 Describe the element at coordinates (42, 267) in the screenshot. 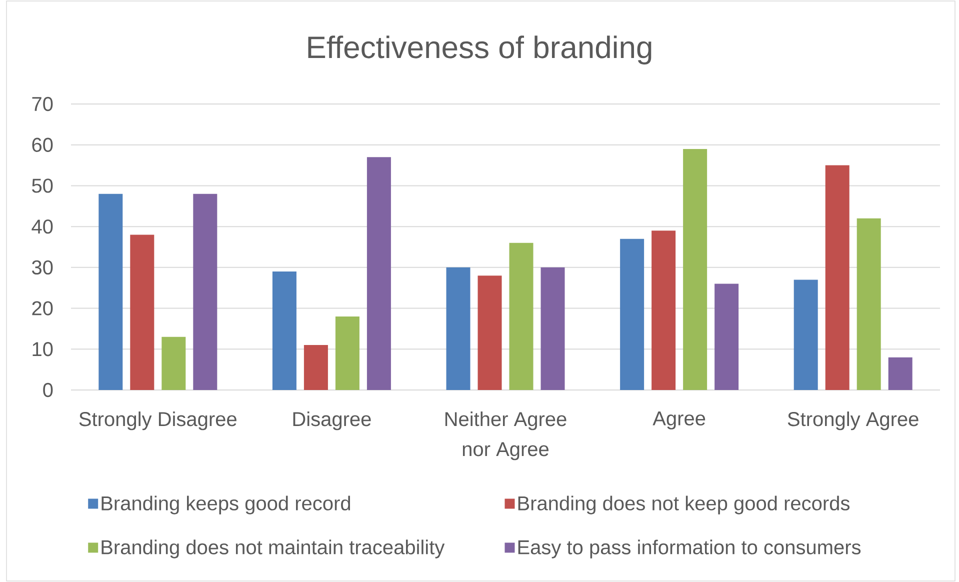

I see `y-tick-label: 30` at that location.